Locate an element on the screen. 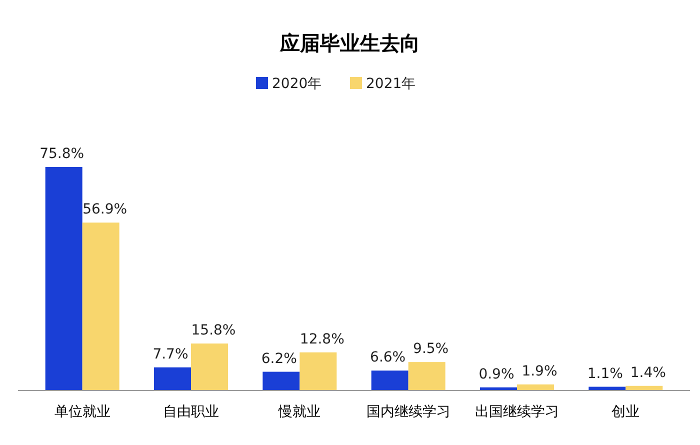  data-label: 56.9% is located at coordinates (105, 210).